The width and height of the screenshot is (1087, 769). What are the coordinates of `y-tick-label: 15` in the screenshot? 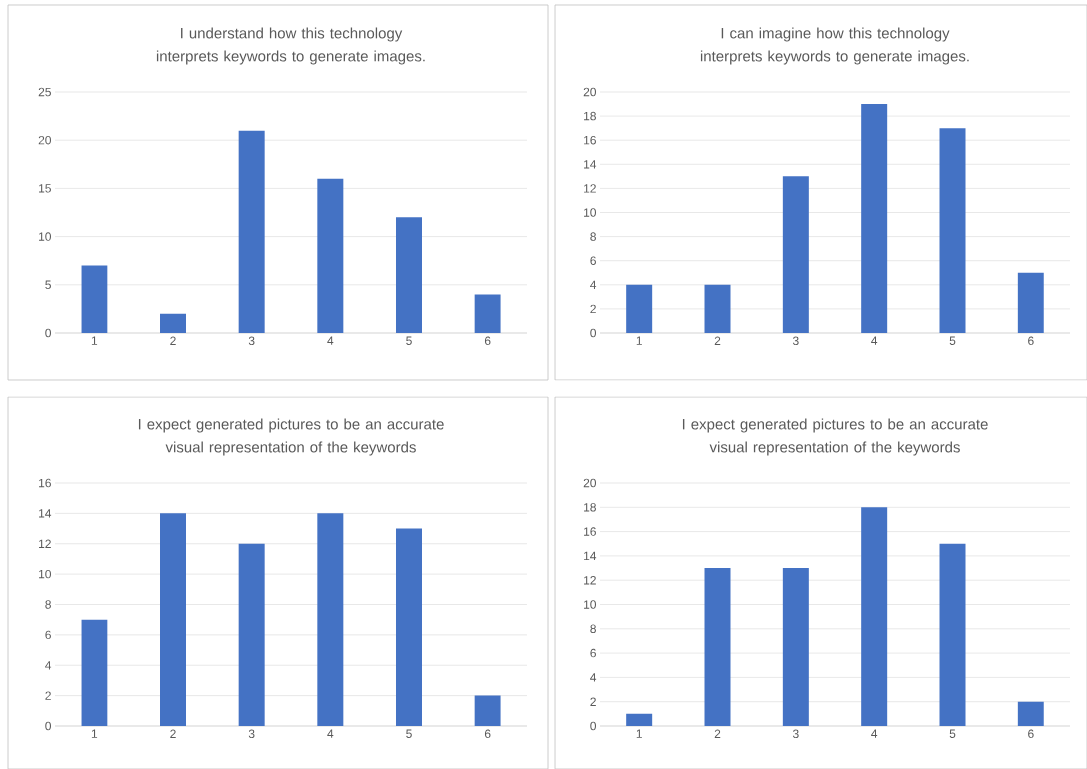 It's located at (45, 188).